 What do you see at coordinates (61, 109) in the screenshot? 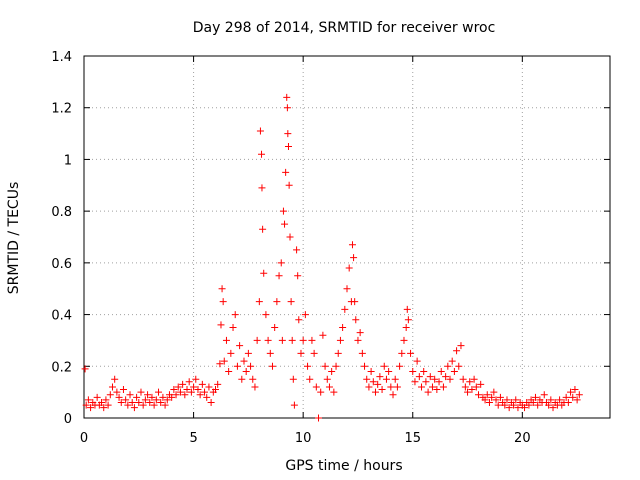
I see `y-tick-label: 1.2` at bounding box center [61, 109].